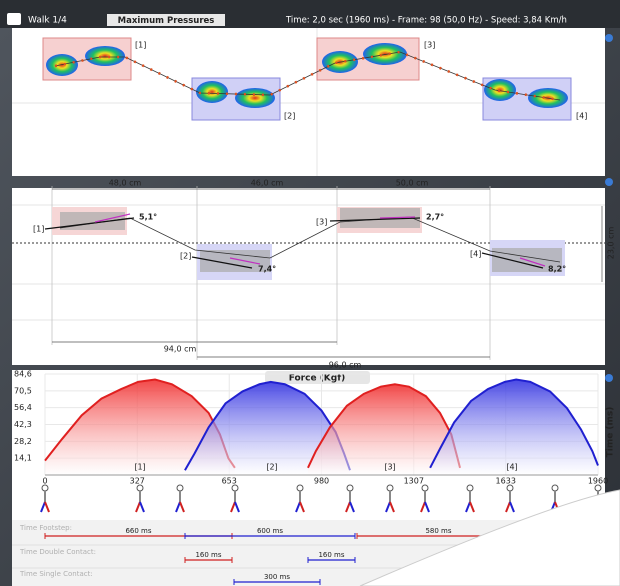 This screenshot has width=620, height=586. I want to click on stride-length: 94,0 cm, so click(180, 349).